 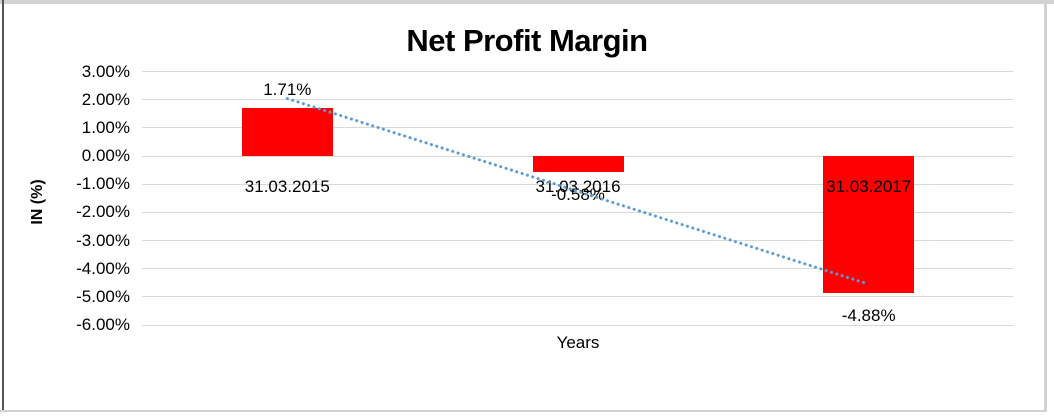 I want to click on frame-border-bottom, so click(x=523, y=411).